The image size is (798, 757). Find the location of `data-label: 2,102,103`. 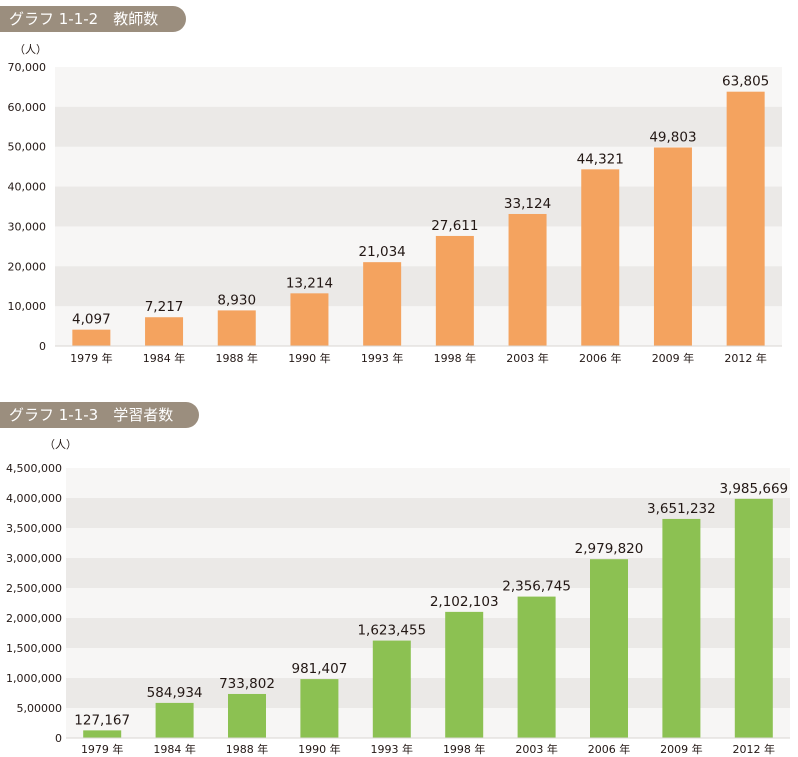

data-label: 2,102,103 is located at coordinates (464, 602).